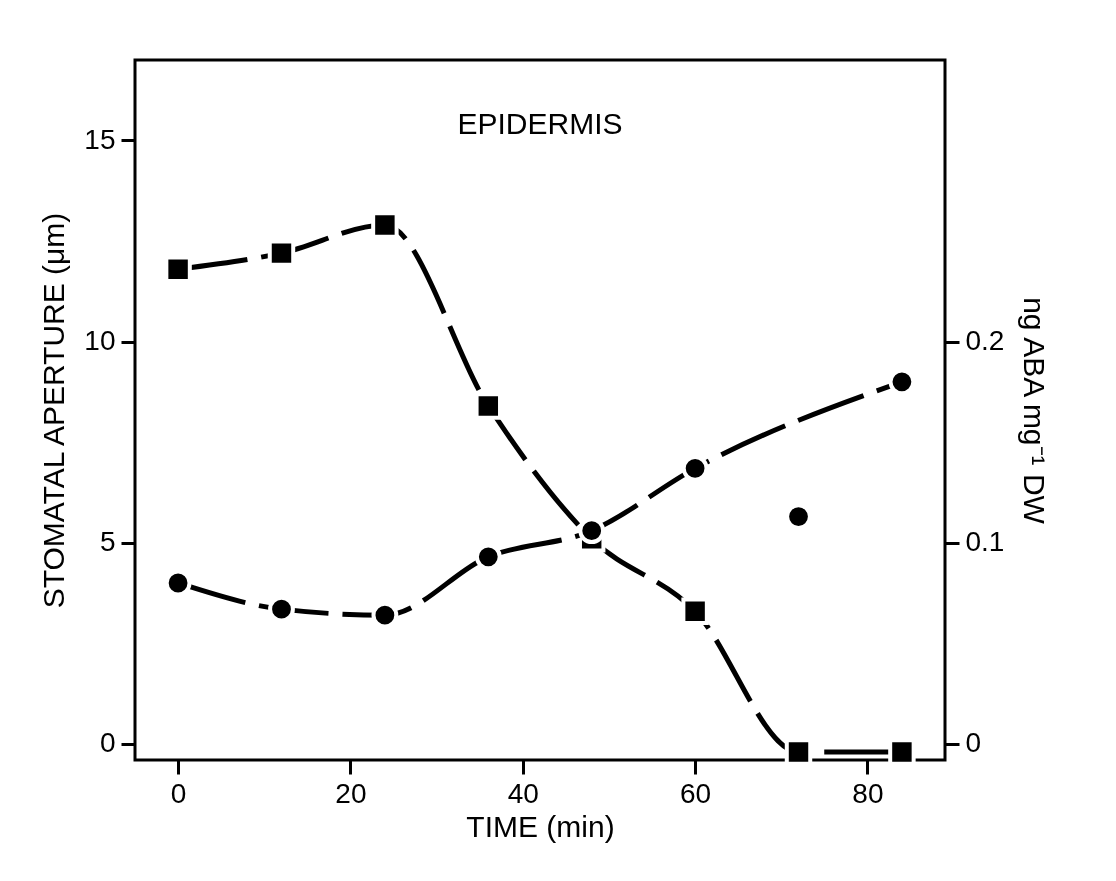 The height and width of the screenshot is (881, 1116). What do you see at coordinates (100, 139) in the screenshot?
I see `y-tick-label: 15` at bounding box center [100, 139].